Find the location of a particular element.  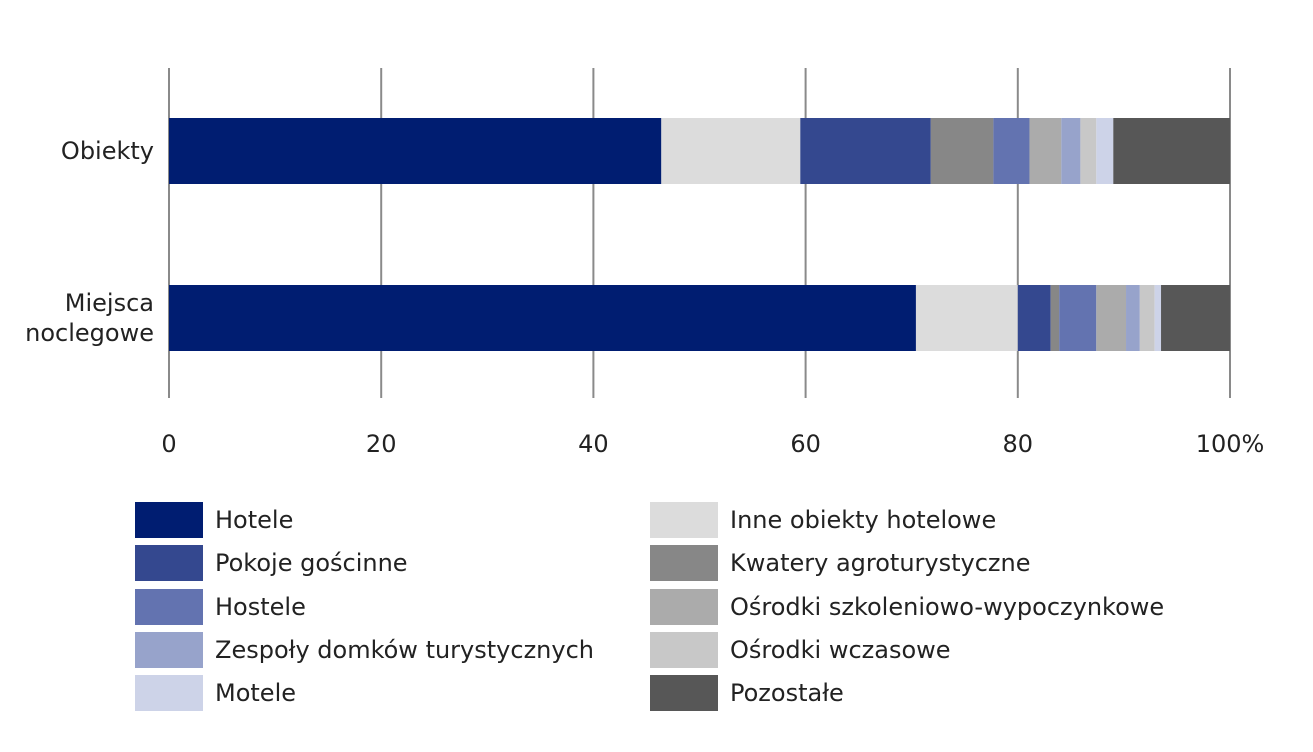

legend-item: Hotele is located at coordinates (214, 520).